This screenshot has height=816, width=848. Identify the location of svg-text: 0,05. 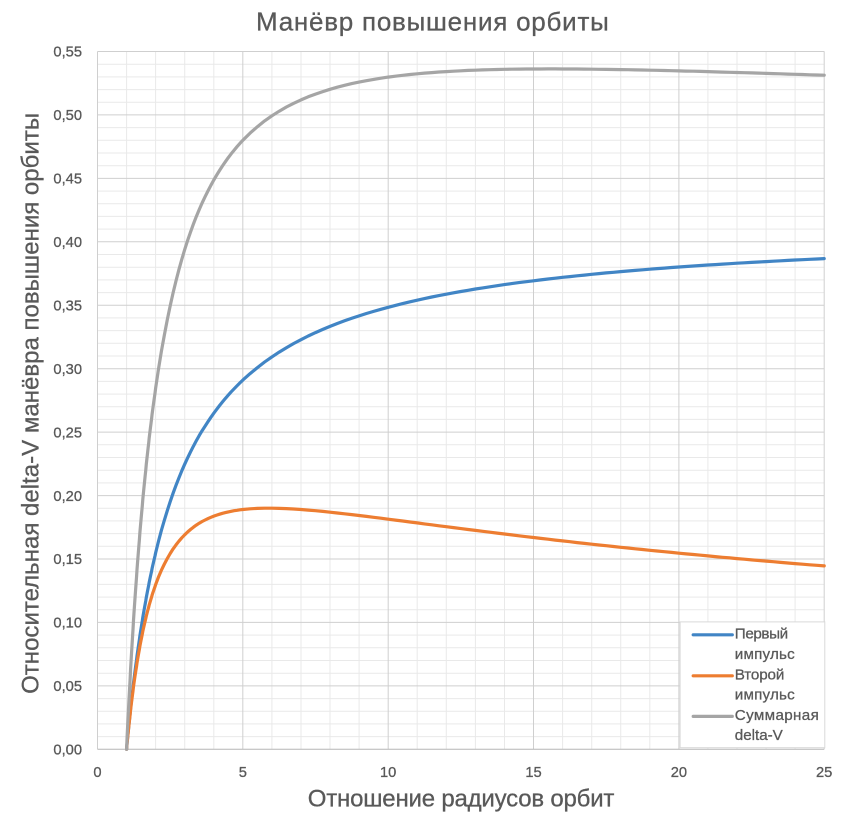
(67, 687).